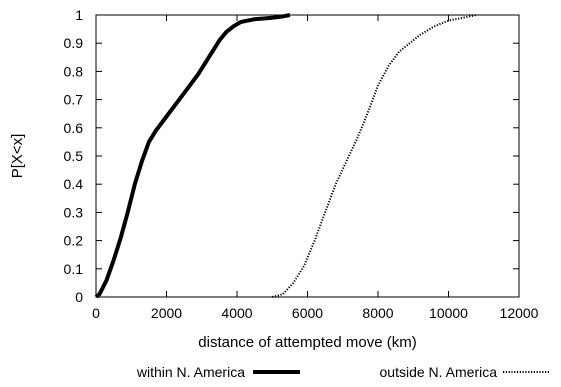 The width and height of the screenshot is (561, 387). I want to click on y-tick-label: 0.9, so click(74, 43).